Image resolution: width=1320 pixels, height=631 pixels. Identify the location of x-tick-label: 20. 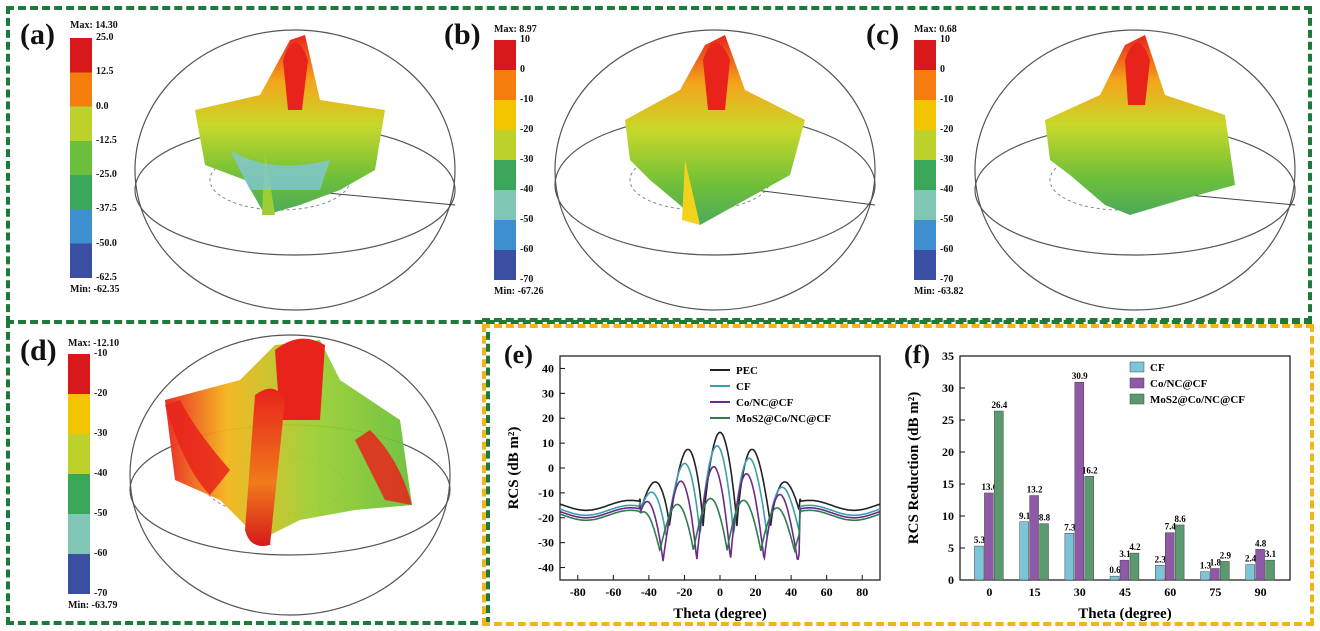
(756, 592).